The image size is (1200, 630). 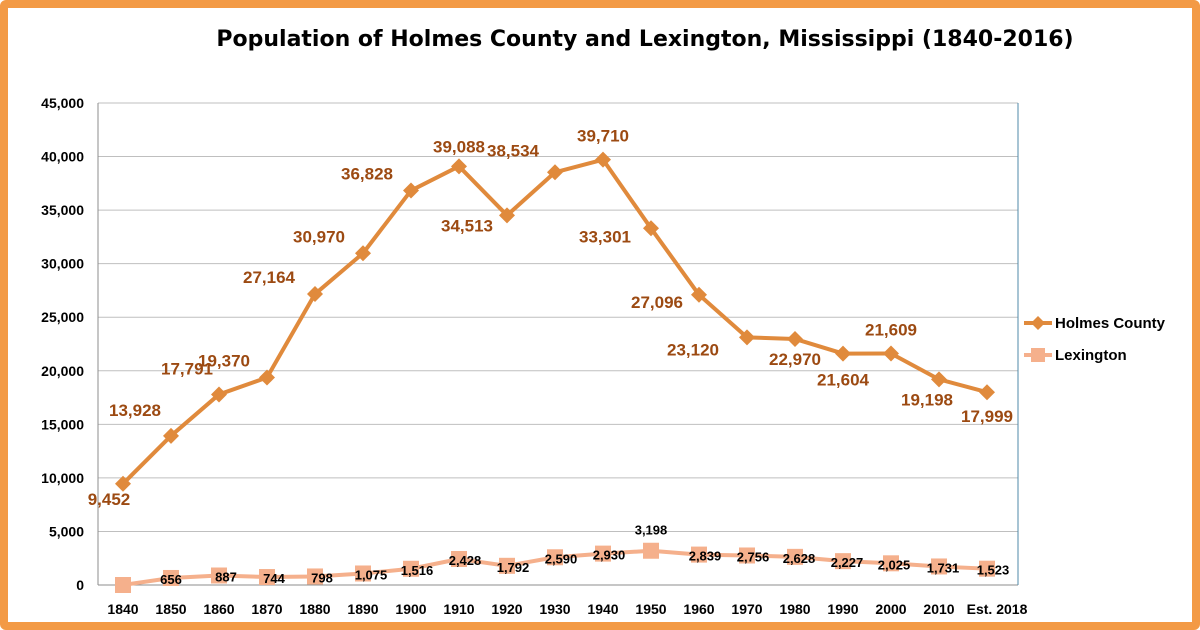 I want to click on holmes-county-data-label: 36,828, so click(x=367, y=174).